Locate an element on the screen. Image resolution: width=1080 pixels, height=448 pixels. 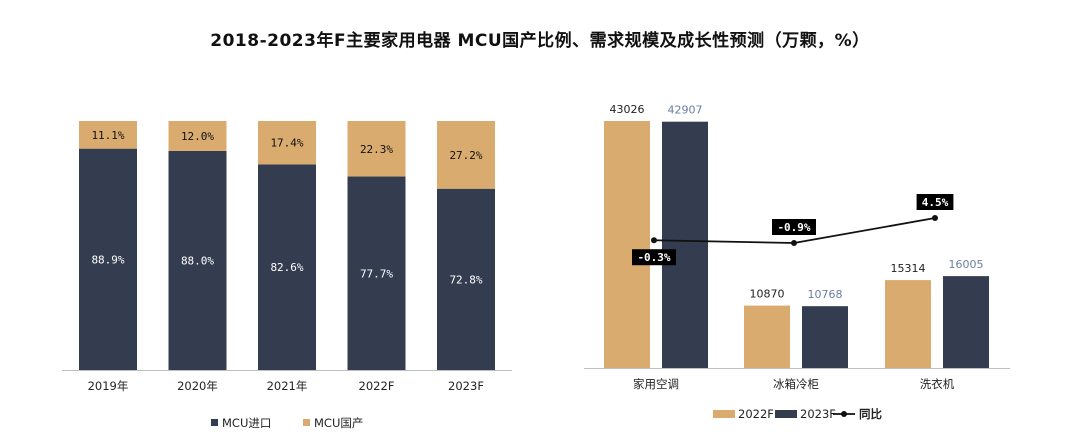
legend-label-2022f: 2022F is located at coordinates (756, 414).